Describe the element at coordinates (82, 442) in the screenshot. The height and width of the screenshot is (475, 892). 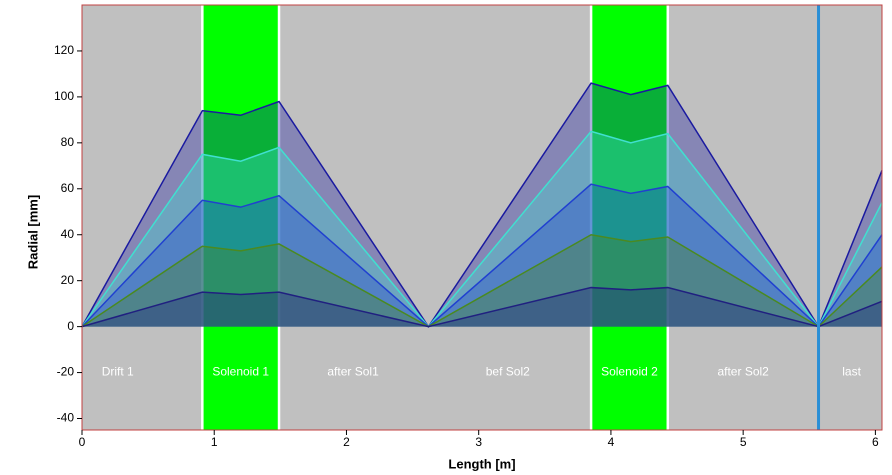
I see `x-tick-label: 0` at that location.